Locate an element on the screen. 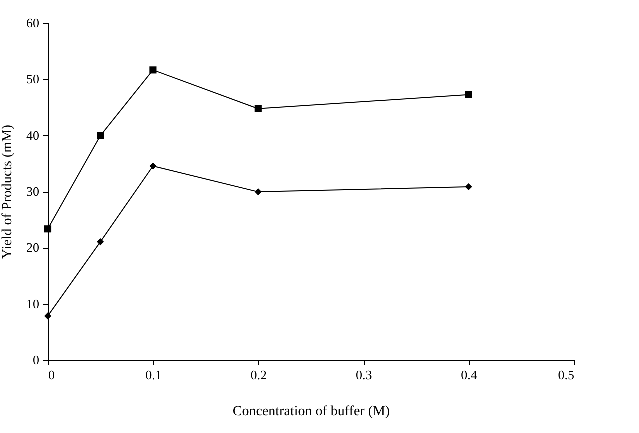 This screenshot has height=433, width=639. y-axis-title: Yield of Products (mM) is located at coordinates (8, 192).